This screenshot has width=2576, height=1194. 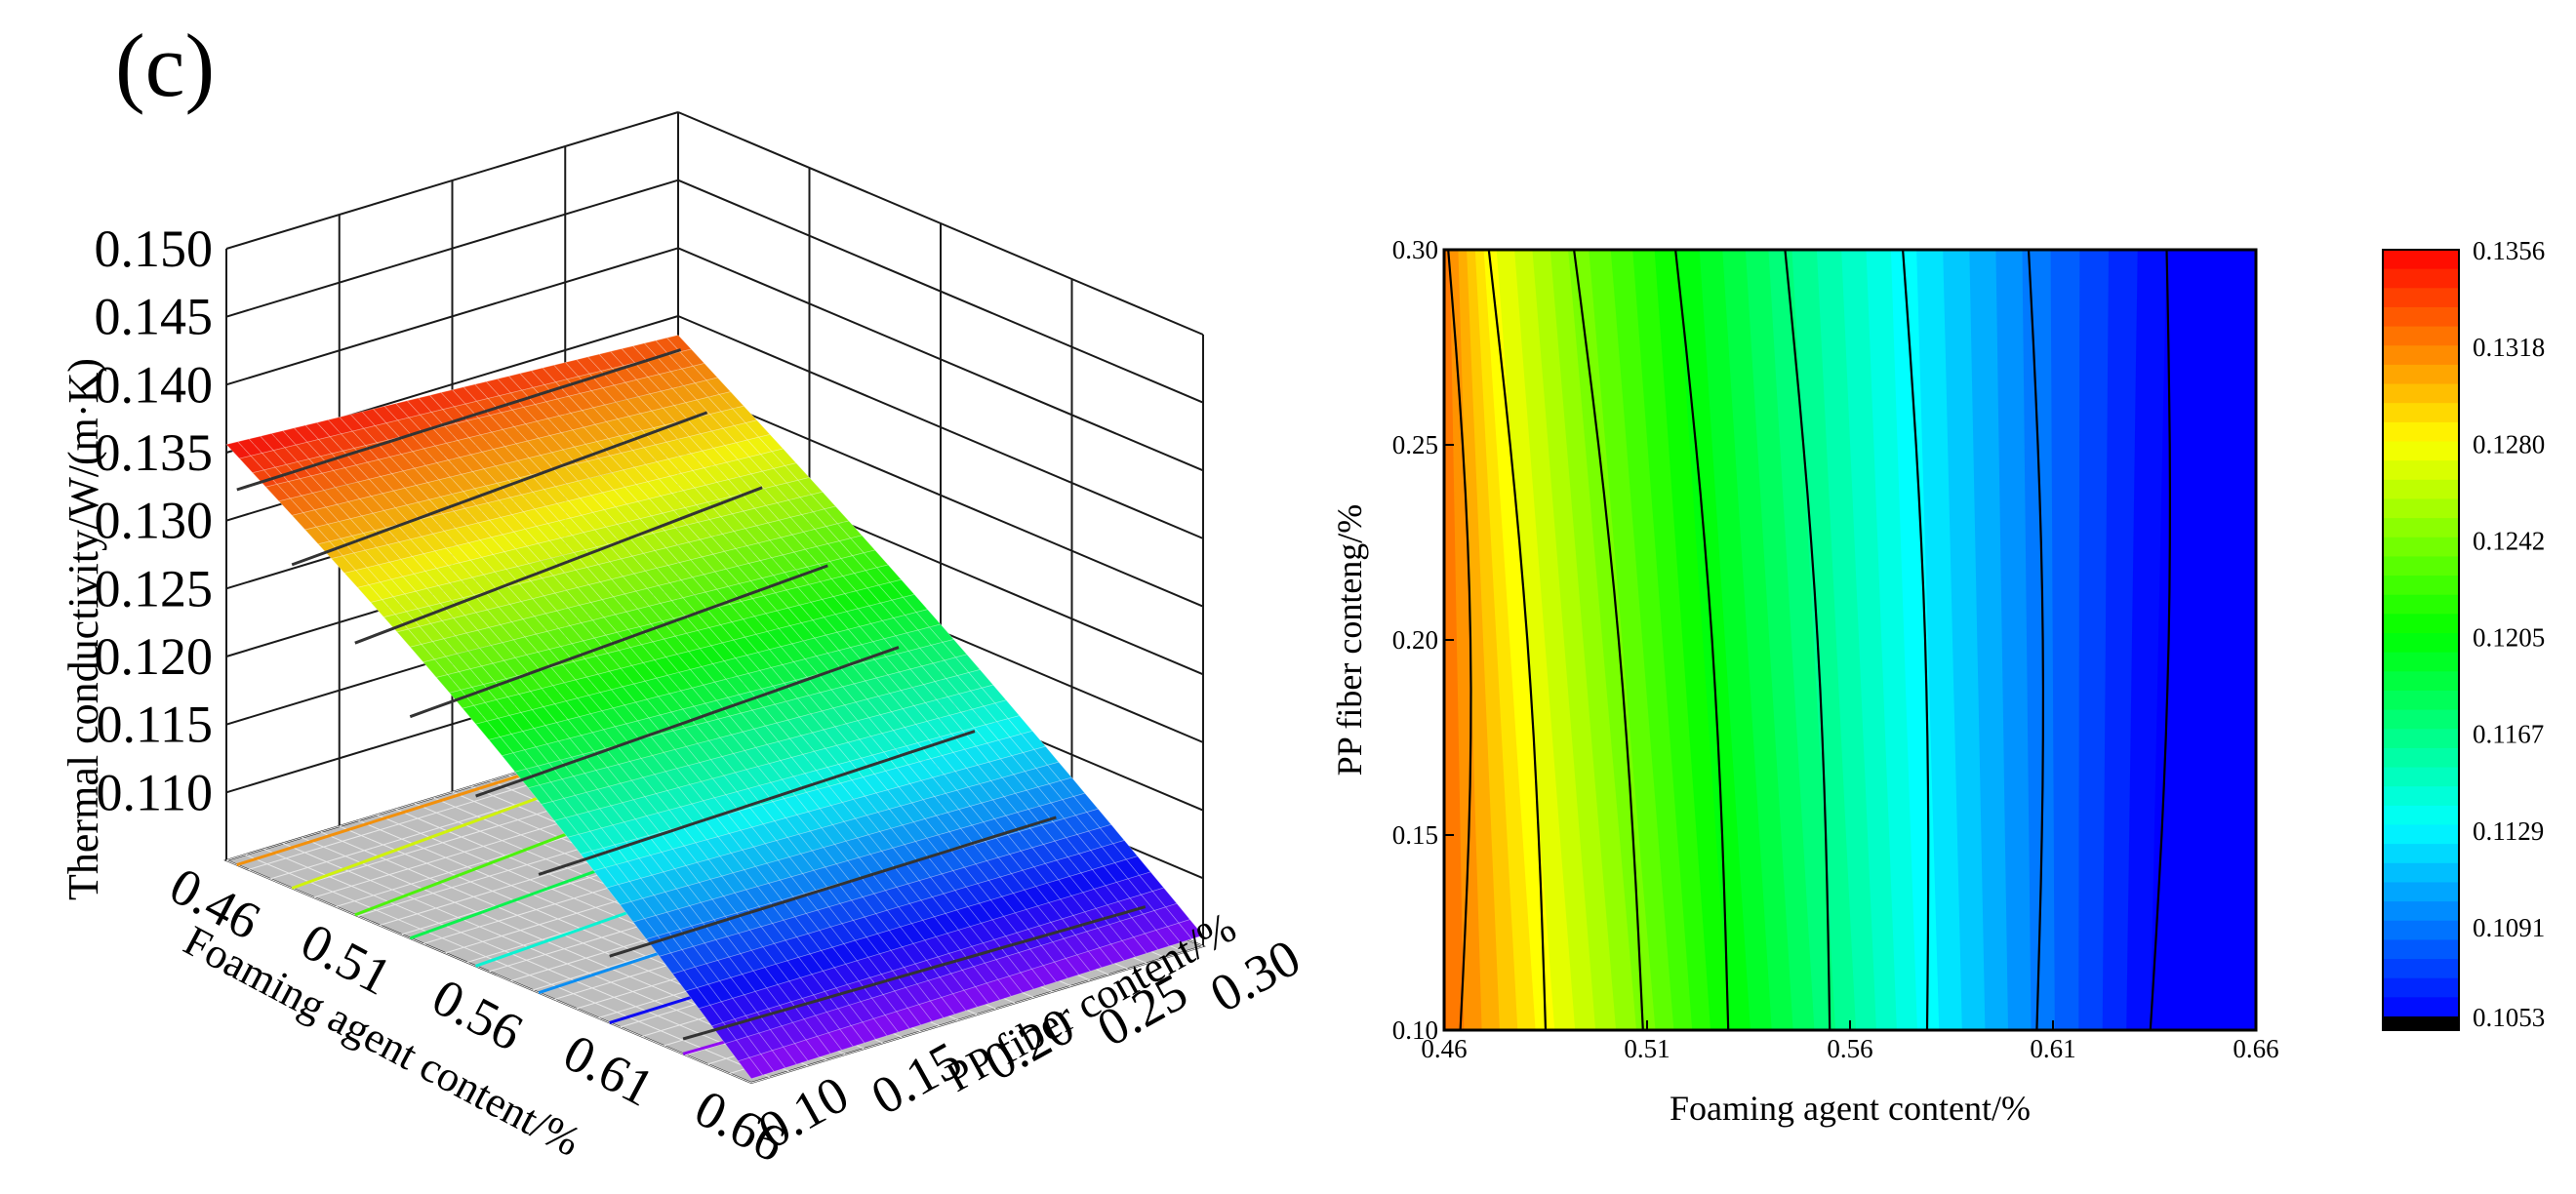 I want to click on z-tick-label-3d: 0.150, so click(x=154, y=248).